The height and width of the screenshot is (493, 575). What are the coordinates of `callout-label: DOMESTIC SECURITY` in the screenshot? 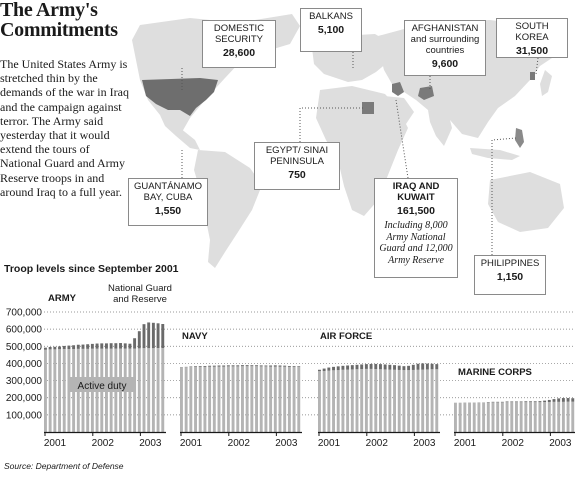 It's located at (239, 34).